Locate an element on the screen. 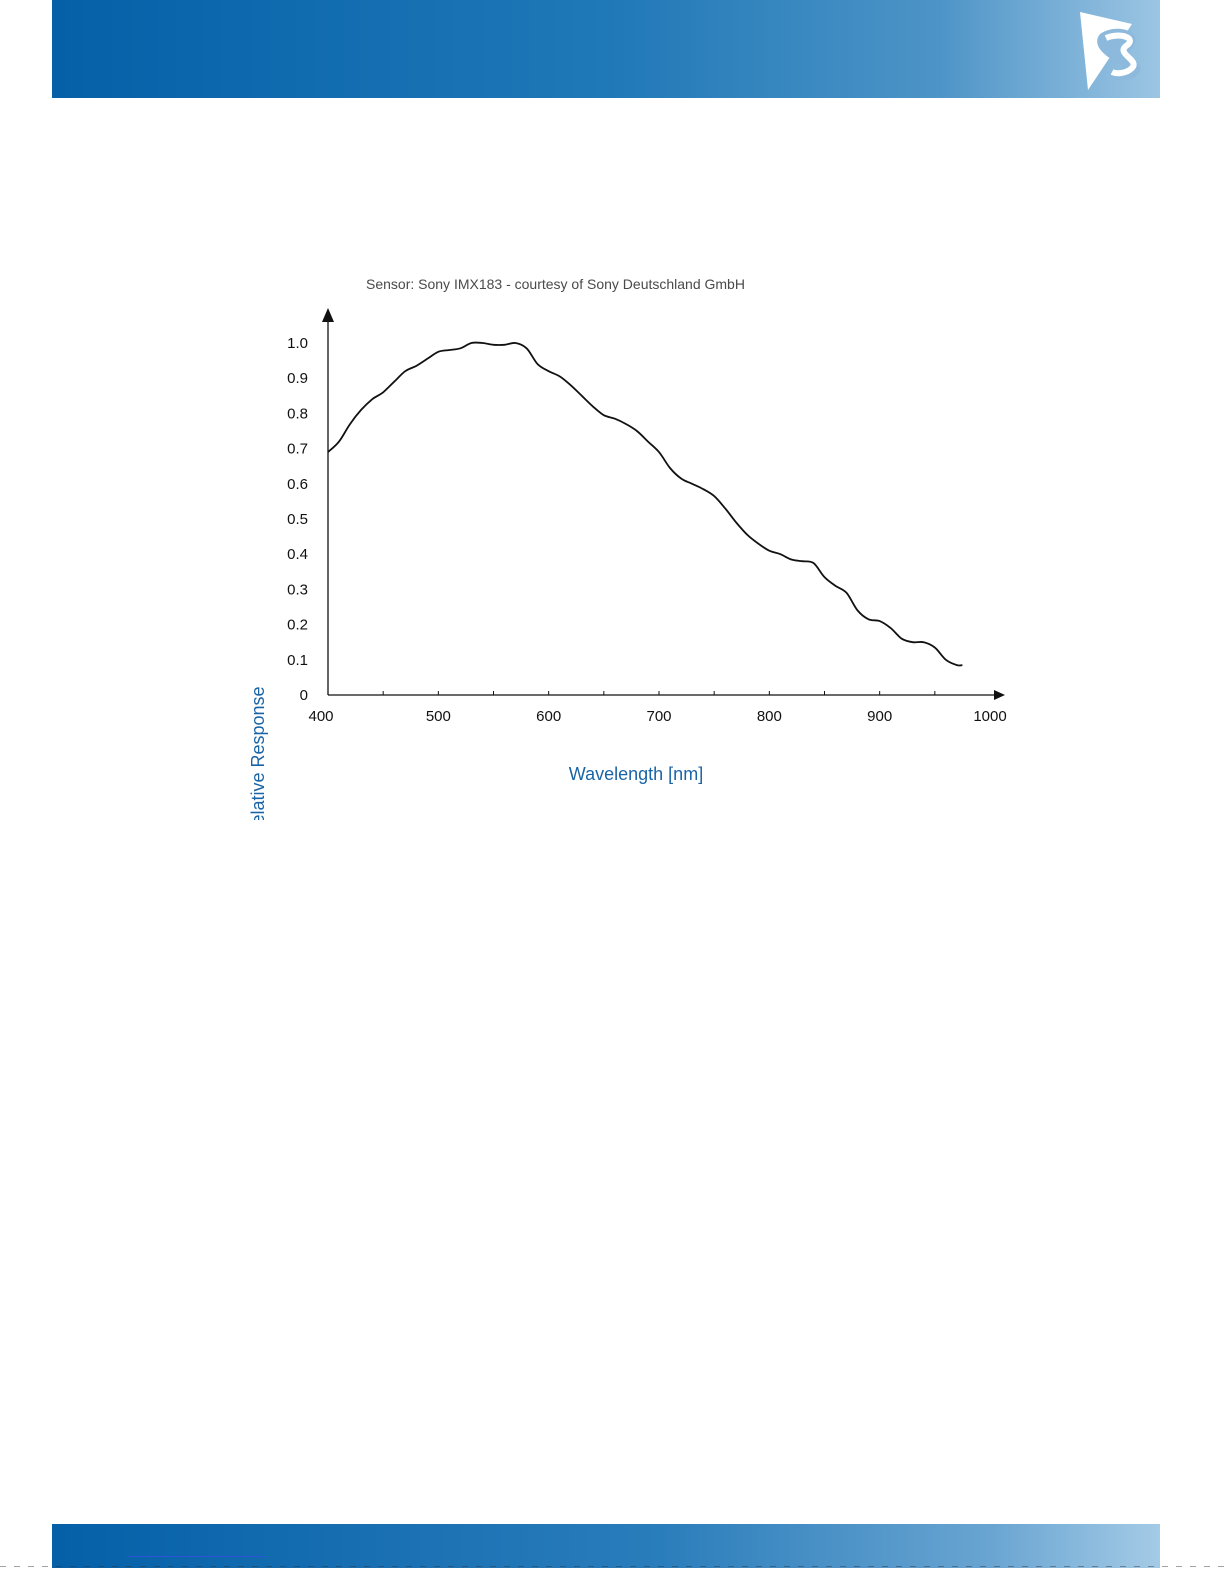 The height and width of the screenshot is (1585, 1225). y-tick-label: 0.5 is located at coordinates (297, 519).